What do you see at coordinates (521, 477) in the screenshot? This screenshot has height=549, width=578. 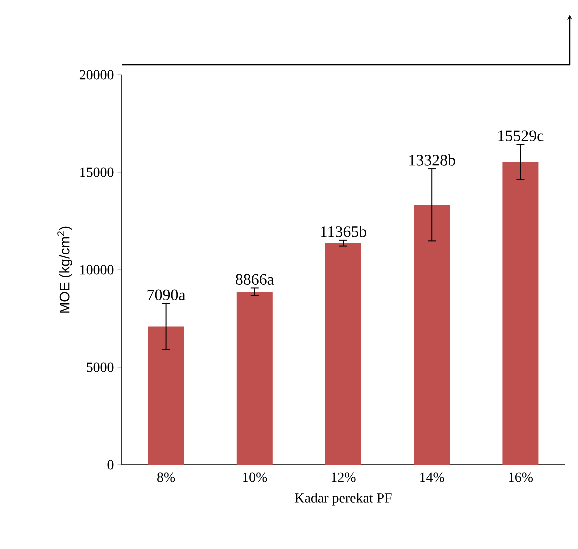 I see `x-tick-label: 16%` at bounding box center [521, 477].